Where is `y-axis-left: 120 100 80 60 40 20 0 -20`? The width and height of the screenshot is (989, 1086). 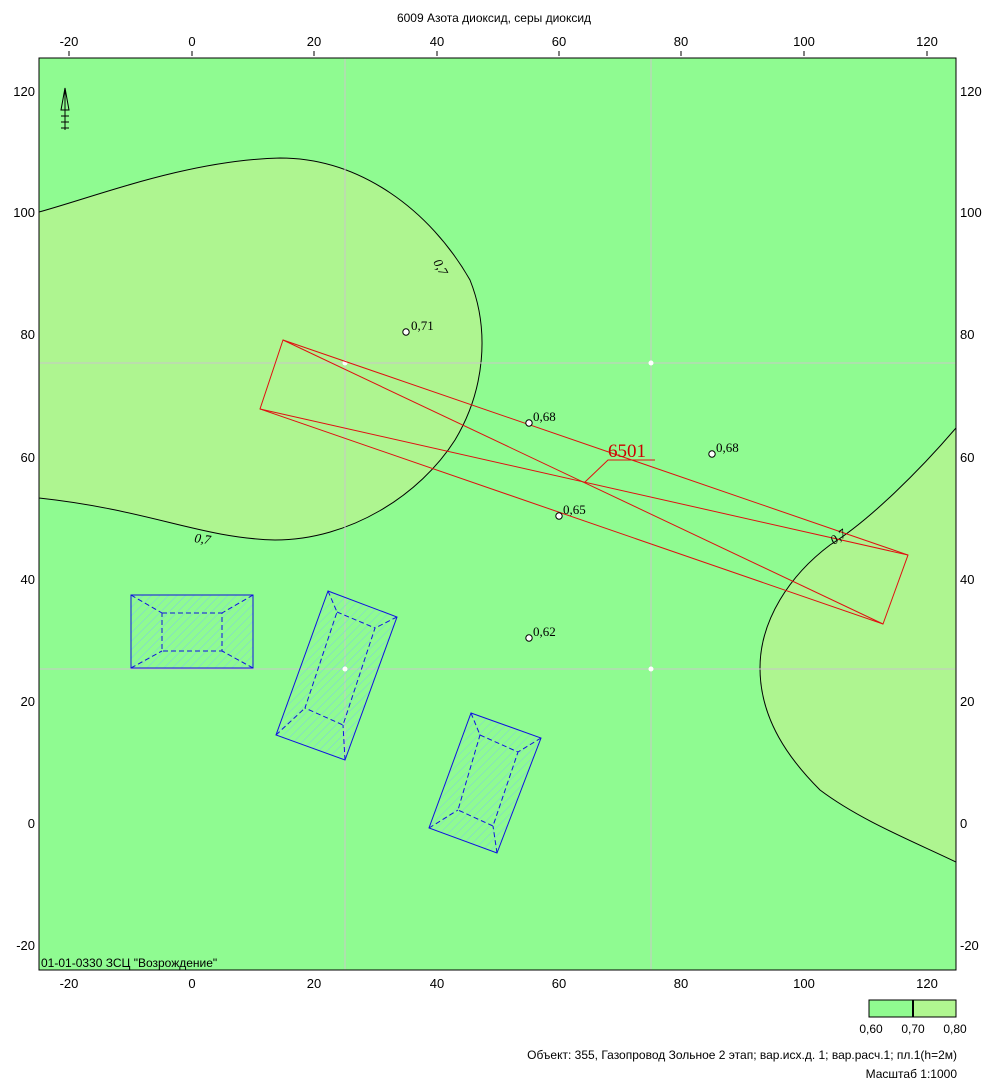
y-axis-left: 120 100 80 60 40 20 0 -20 is located at coordinates (24, 518).